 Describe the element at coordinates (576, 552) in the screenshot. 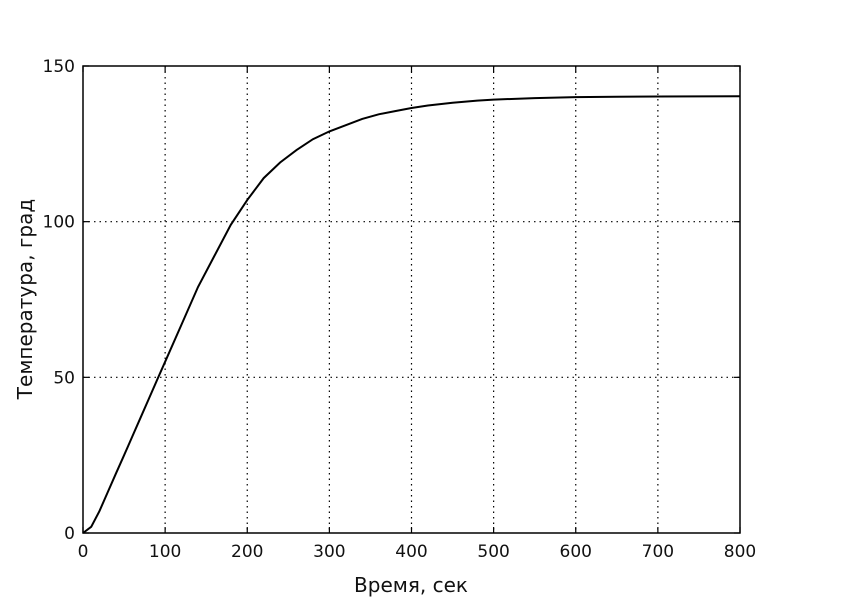

I see `x-tick-label: 600` at that location.